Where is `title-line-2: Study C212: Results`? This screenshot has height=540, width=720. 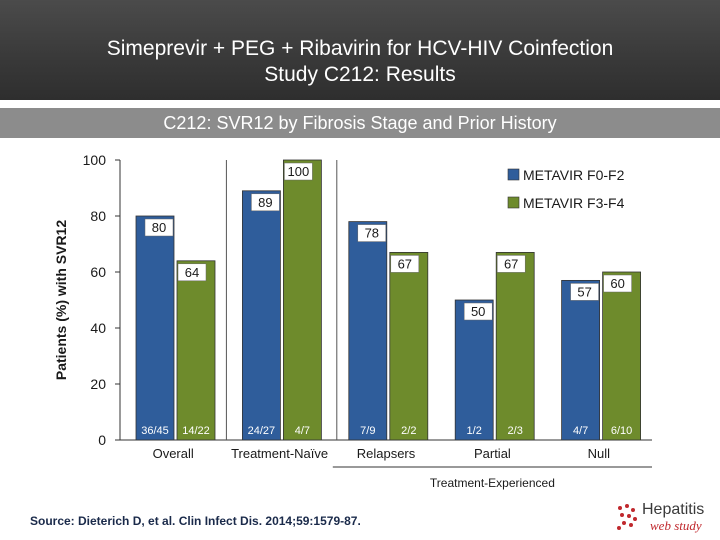 title-line-2: Study C212: Results is located at coordinates (360, 74).